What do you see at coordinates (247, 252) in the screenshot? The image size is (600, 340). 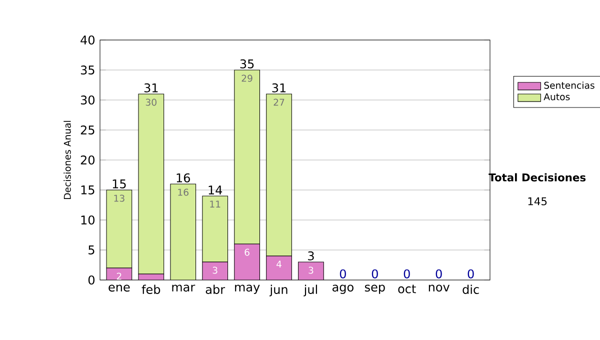 I see `data-label: 6` at bounding box center [247, 252].